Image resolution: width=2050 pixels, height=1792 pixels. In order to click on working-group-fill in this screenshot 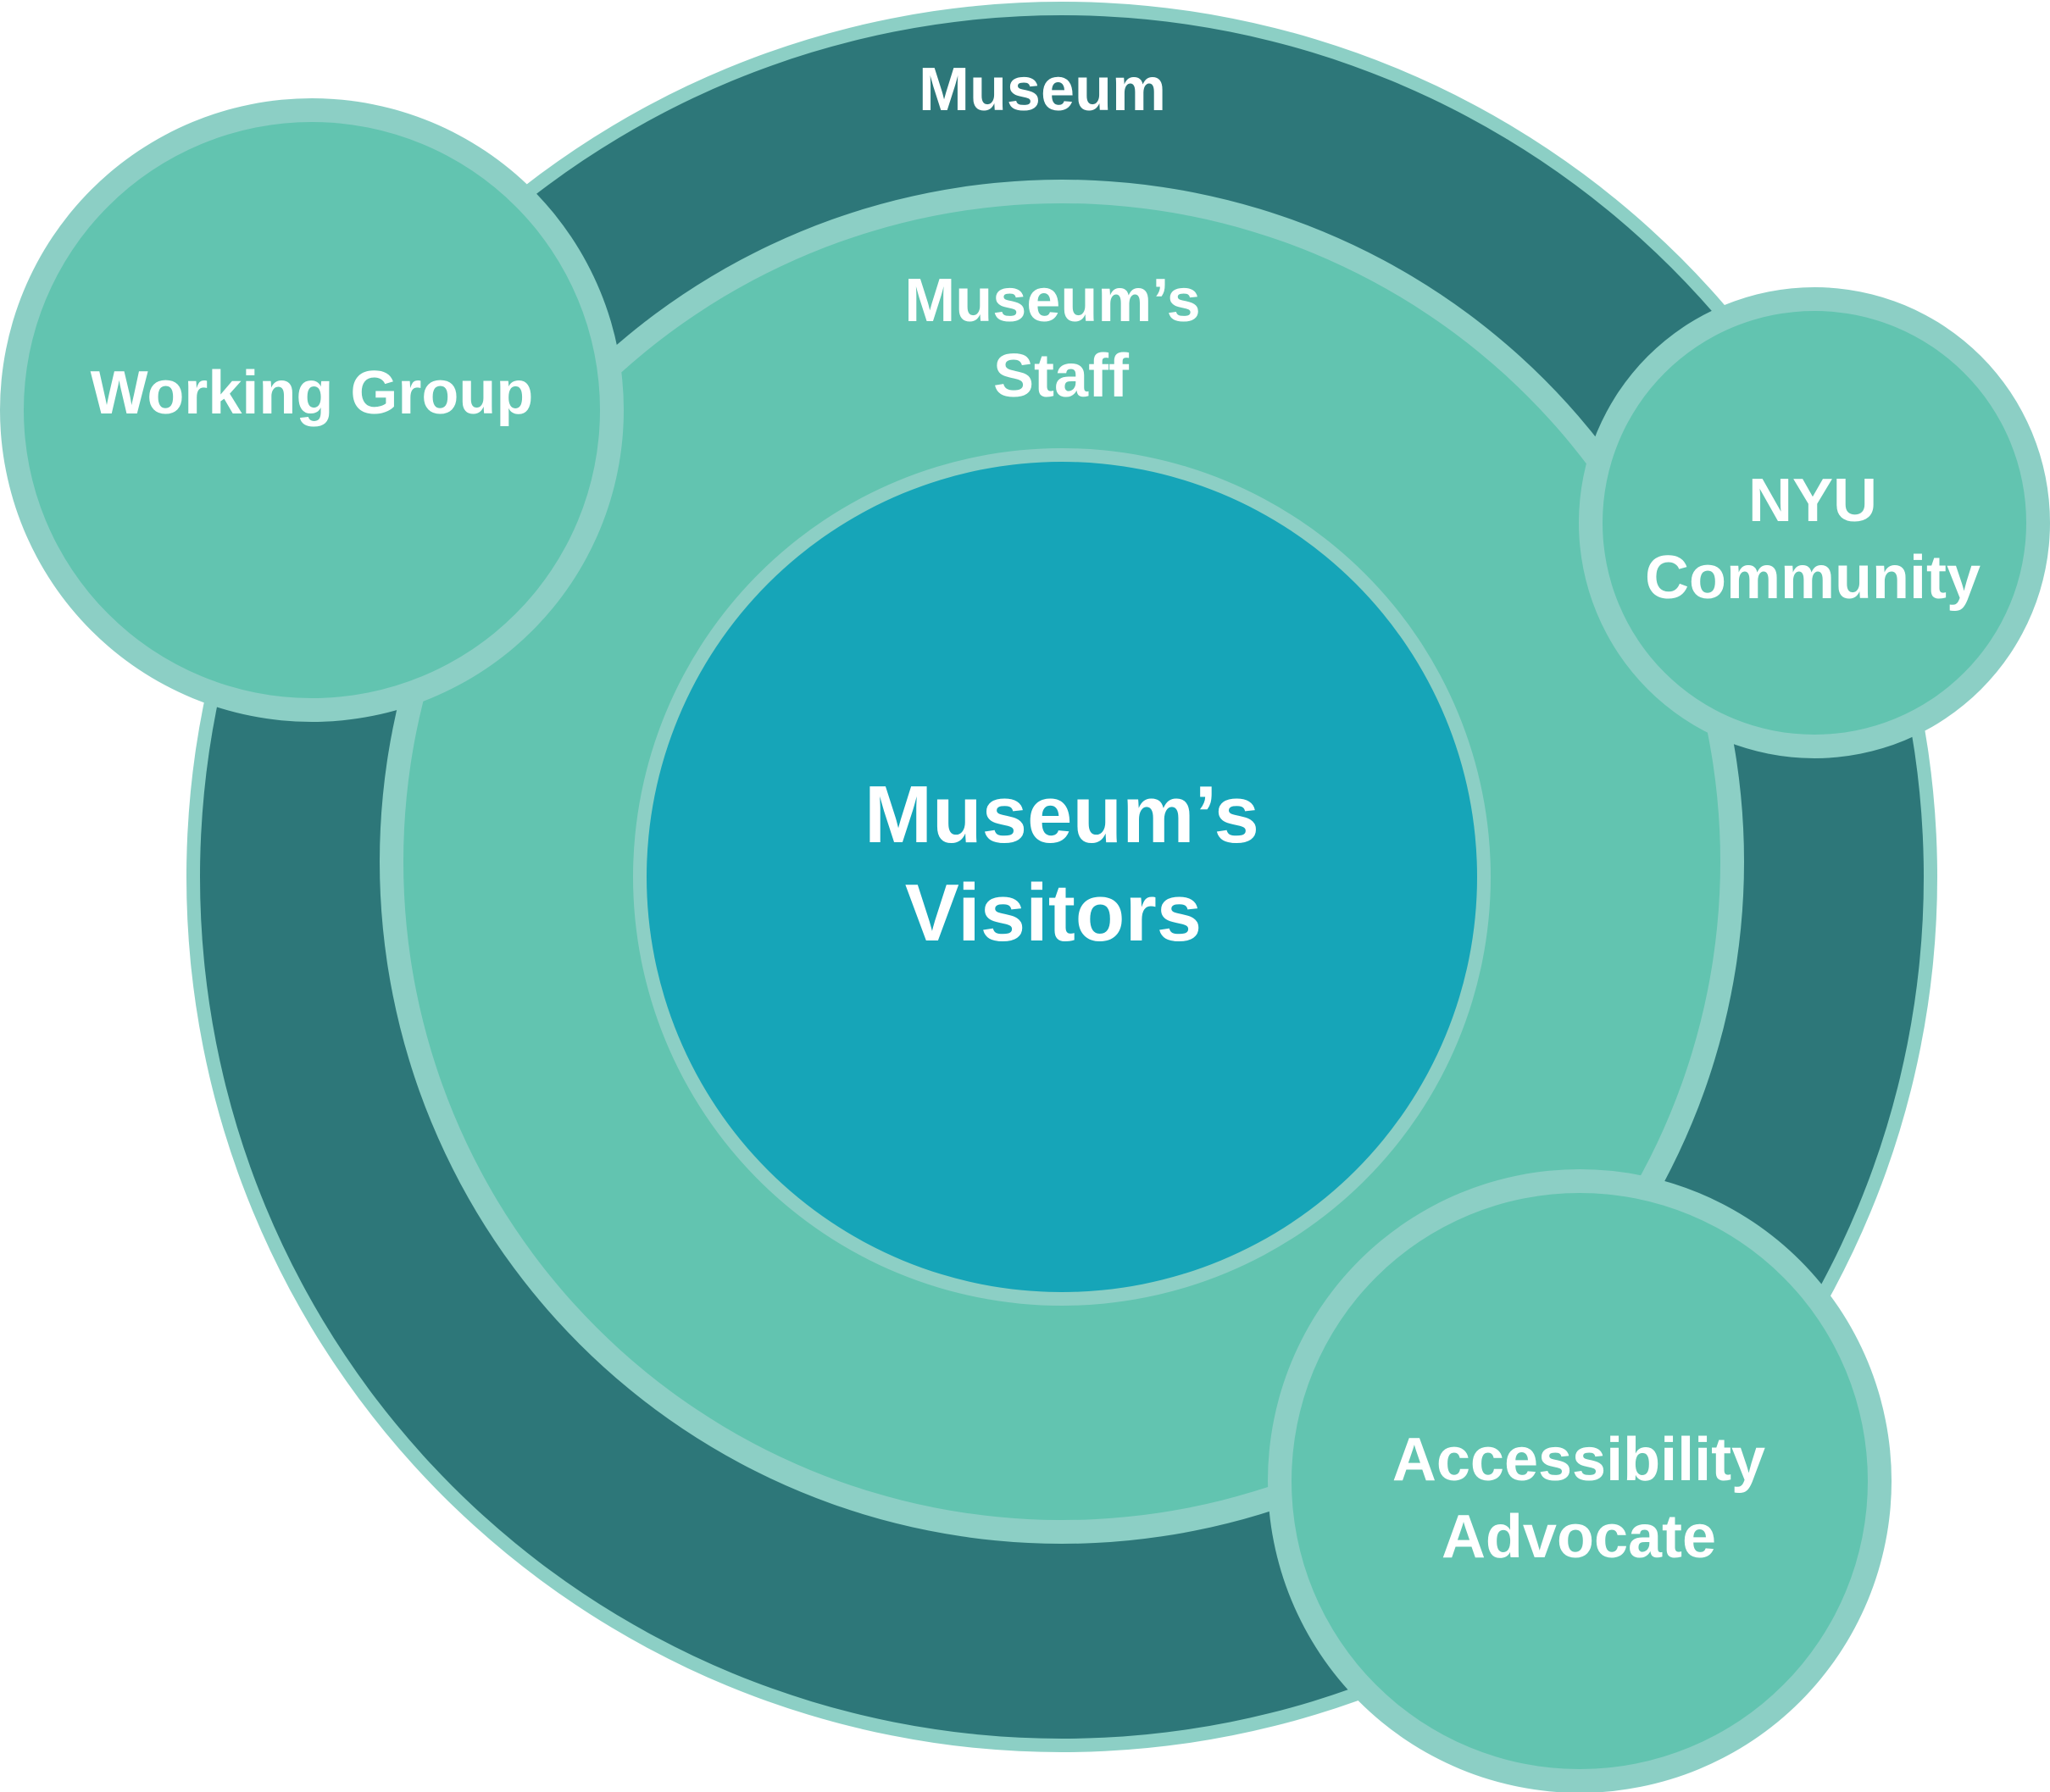, I will do `click(312, 410)`.